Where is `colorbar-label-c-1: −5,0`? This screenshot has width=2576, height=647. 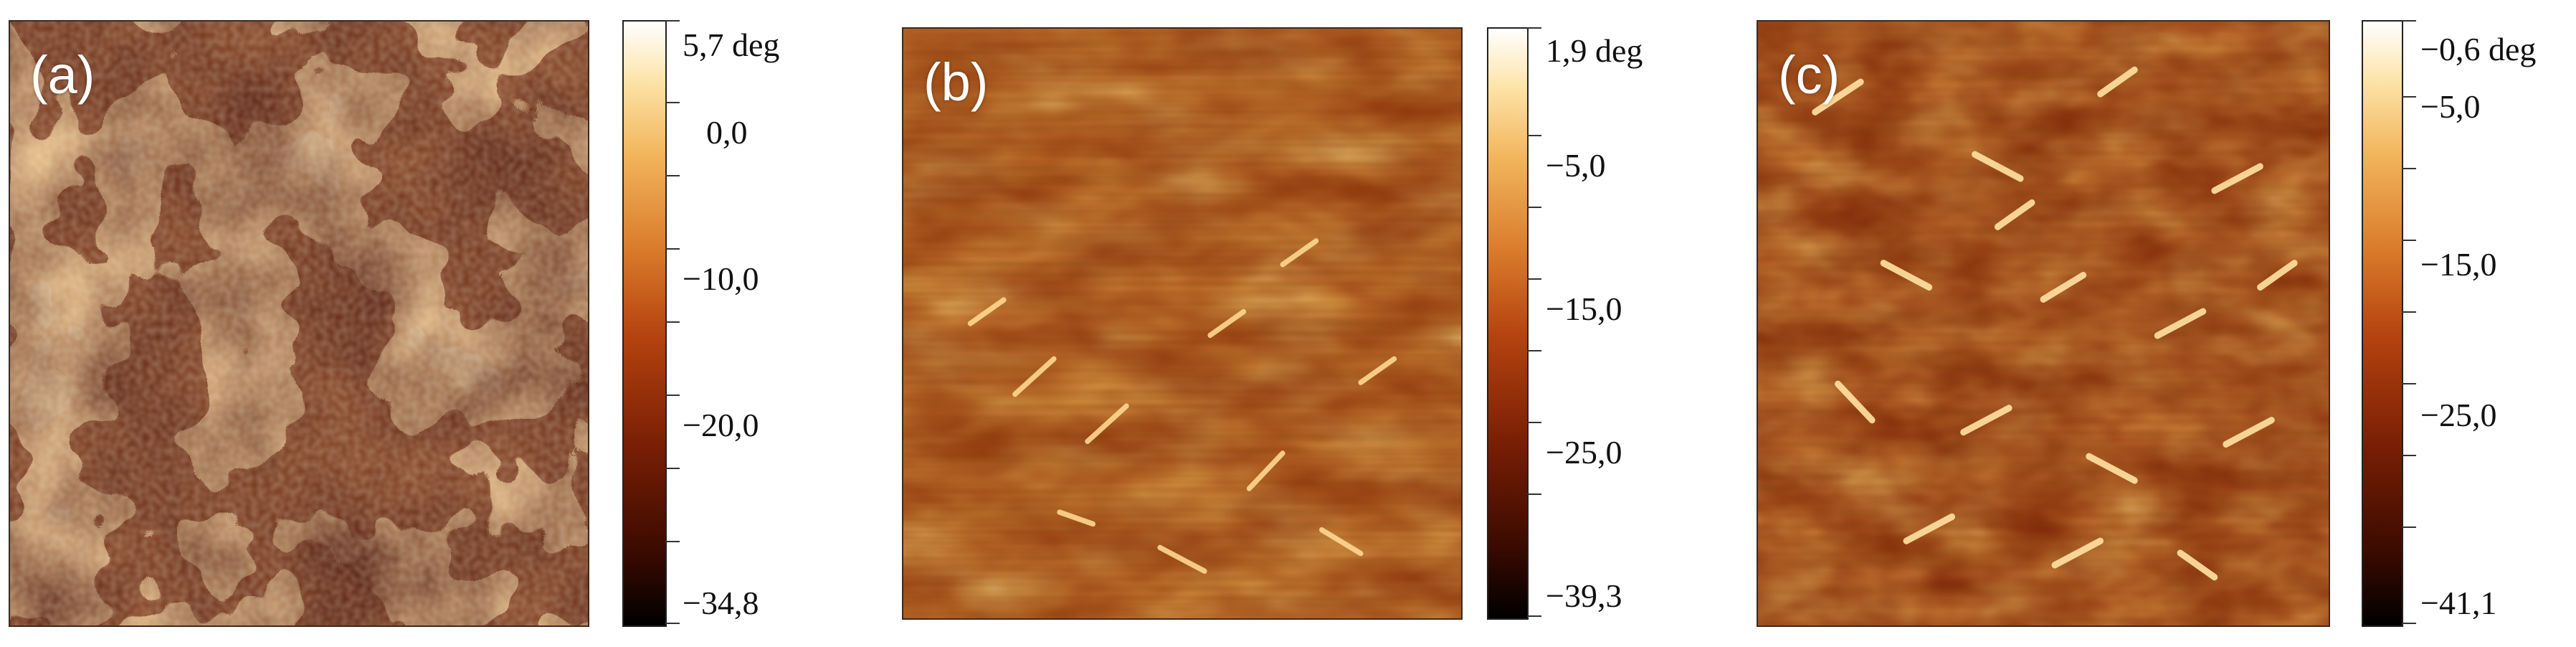
colorbar-label-c-1: −5,0 is located at coordinates (2450, 106).